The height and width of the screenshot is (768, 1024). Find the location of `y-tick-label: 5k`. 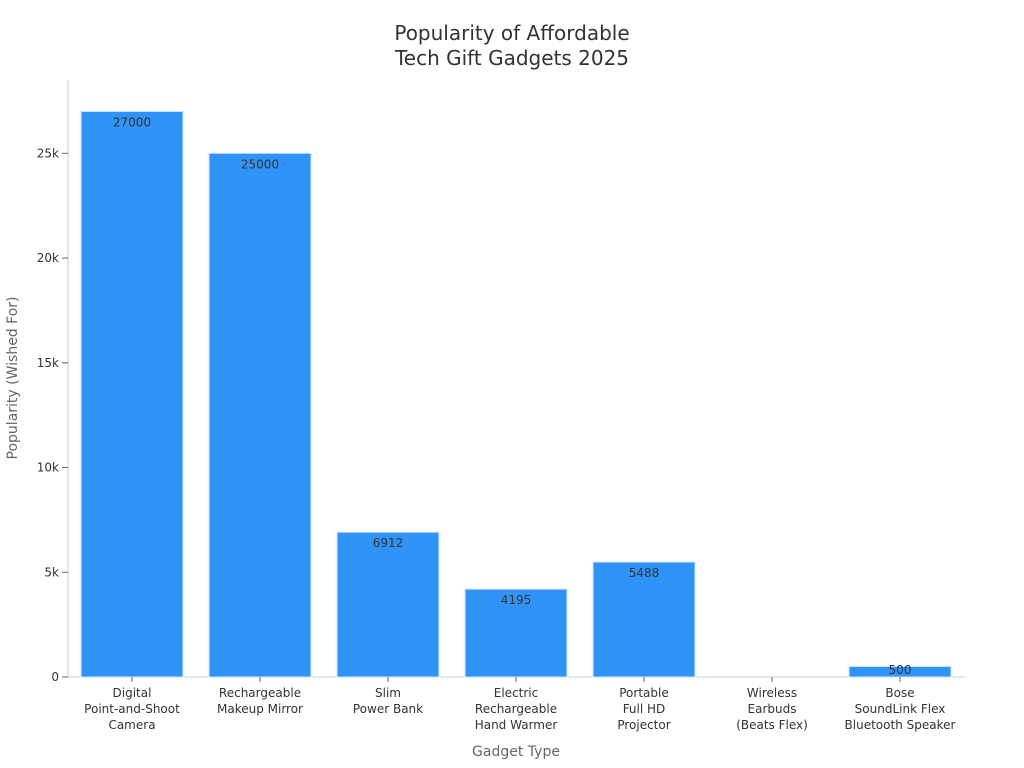

y-tick-label: 5k is located at coordinates (51, 572).